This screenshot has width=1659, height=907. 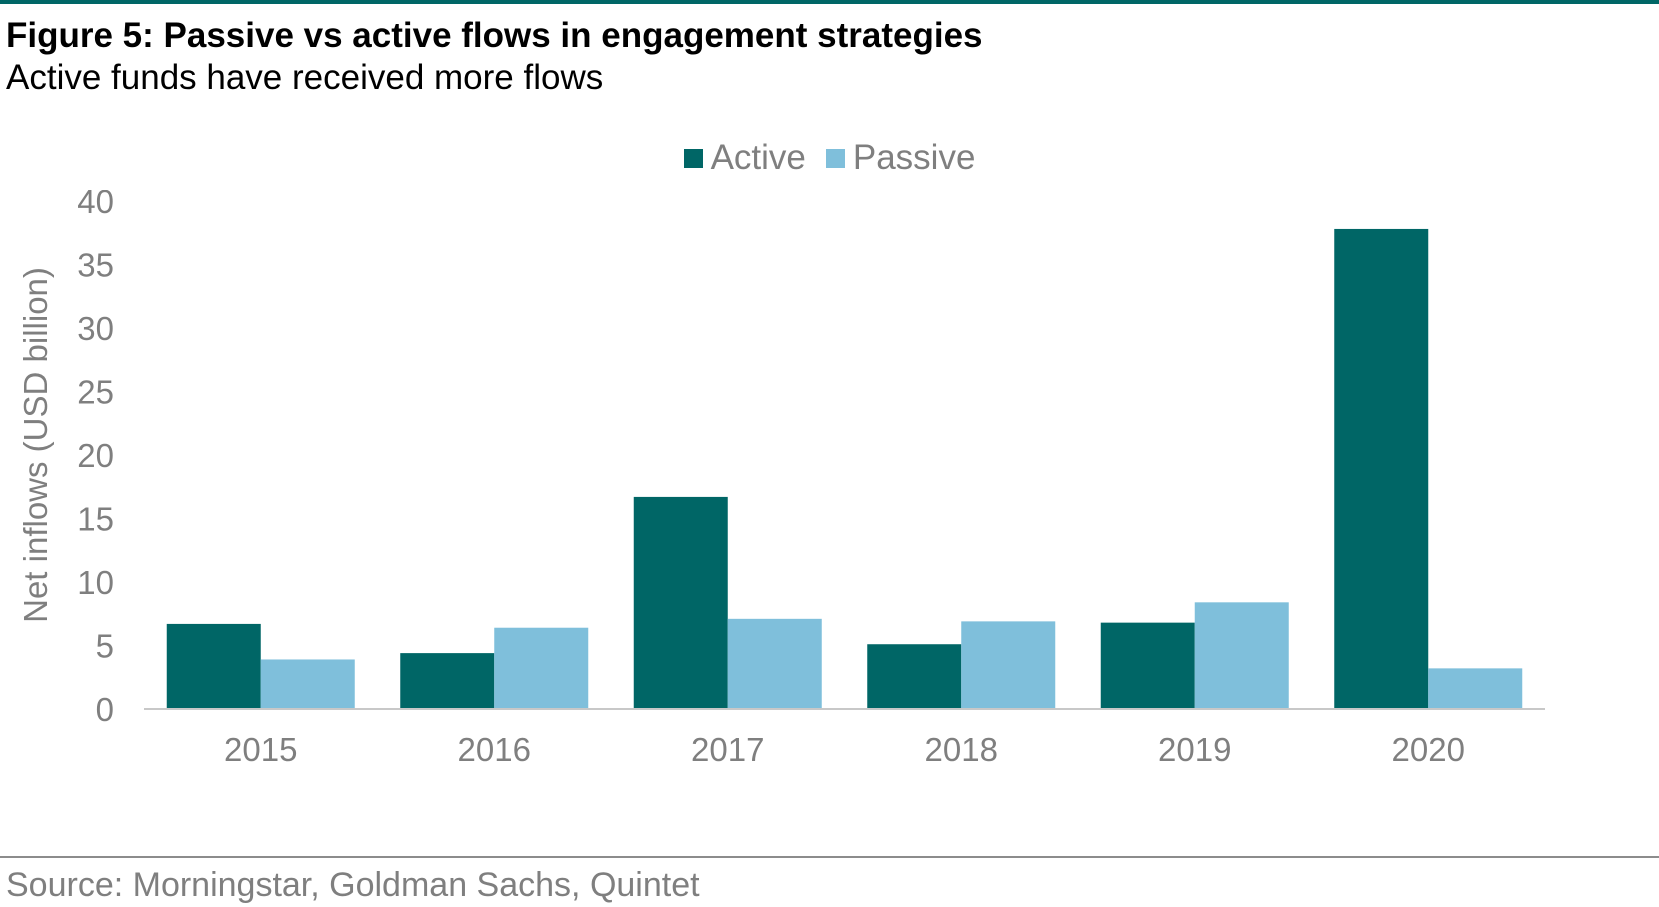 I want to click on y-tick-label: 15, so click(x=95, y=519).